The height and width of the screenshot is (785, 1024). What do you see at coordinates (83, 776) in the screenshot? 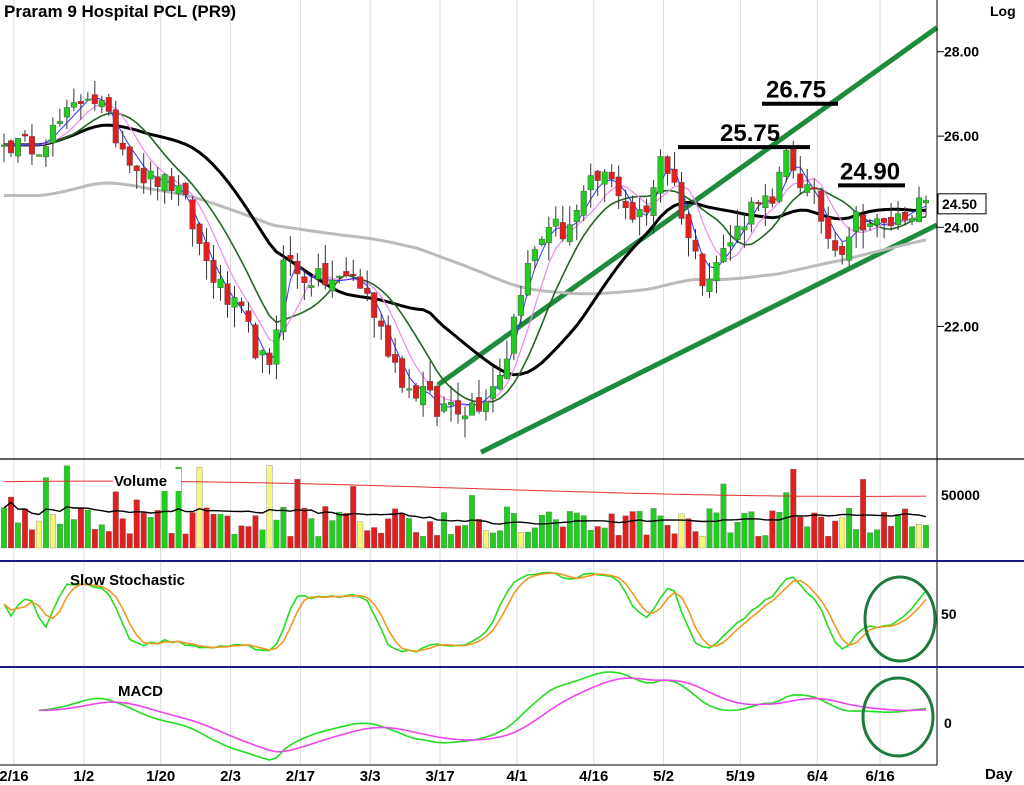
I see `date-label: 1/2` at bounding box center [83, 776].